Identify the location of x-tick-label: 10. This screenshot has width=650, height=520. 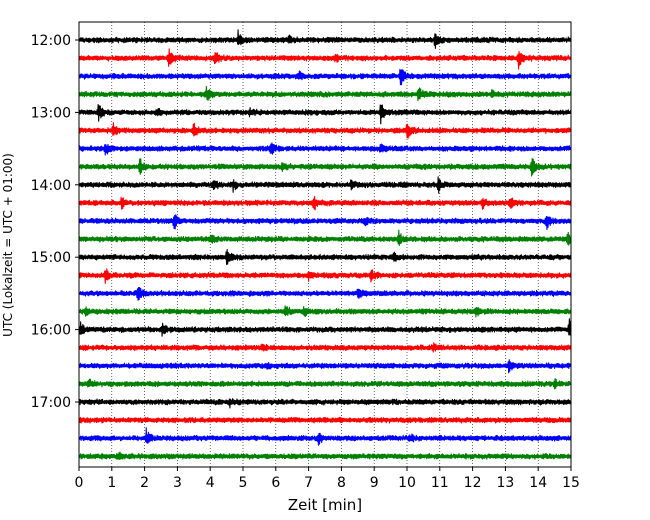
(407, 483).